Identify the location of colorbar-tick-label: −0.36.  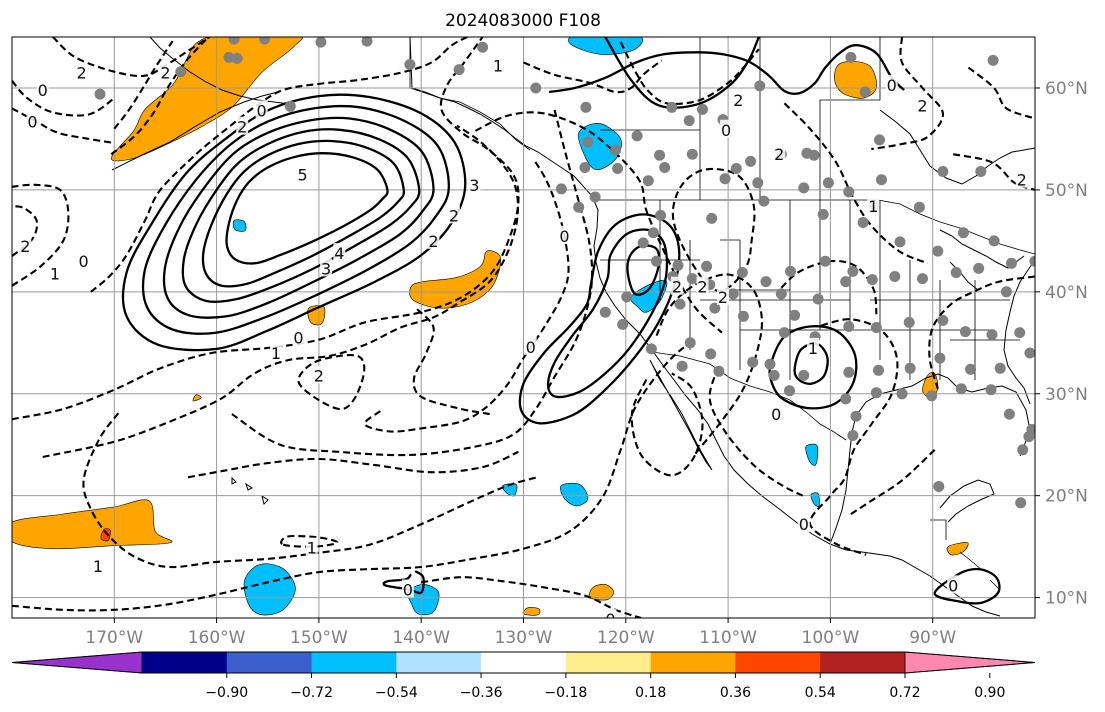
(481, 693).